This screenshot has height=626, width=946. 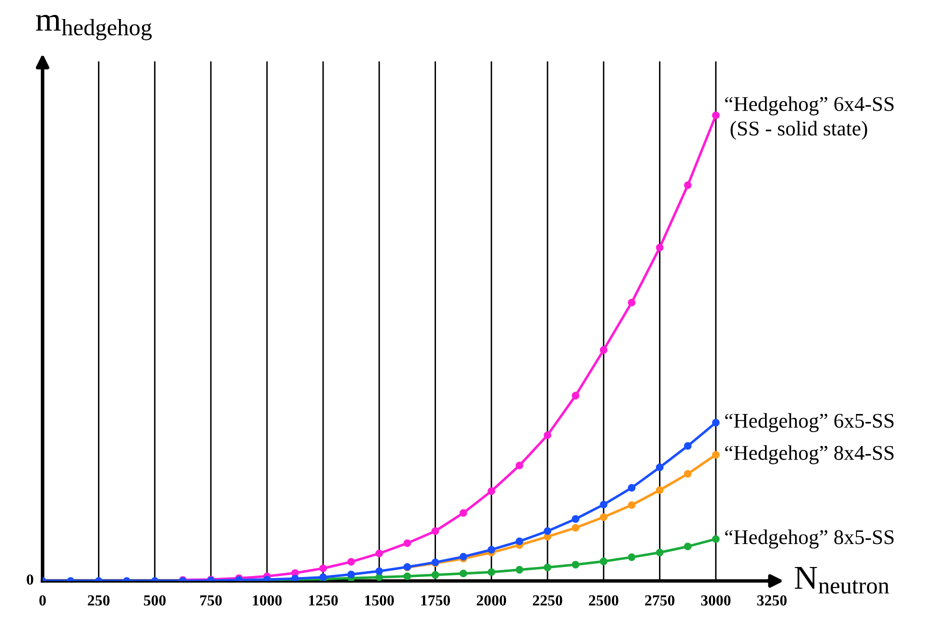 What do you see at coordinates (809, 422) in the screenshot?
I see `series-label: “Hedgehog” 6x5-SS` at bounding box center [809, 422].